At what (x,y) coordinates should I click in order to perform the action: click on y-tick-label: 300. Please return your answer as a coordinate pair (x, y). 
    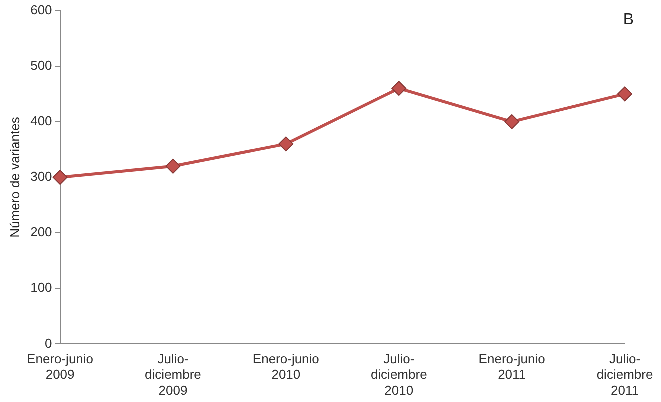
    Looking at the image, I should click on (41, 176).